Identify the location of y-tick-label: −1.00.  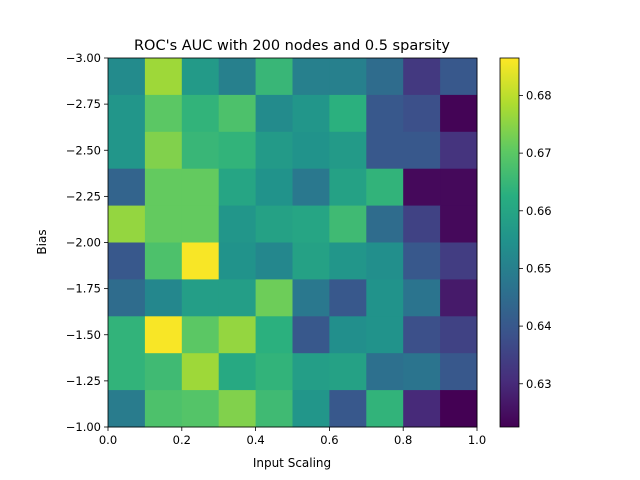
(83, 427).